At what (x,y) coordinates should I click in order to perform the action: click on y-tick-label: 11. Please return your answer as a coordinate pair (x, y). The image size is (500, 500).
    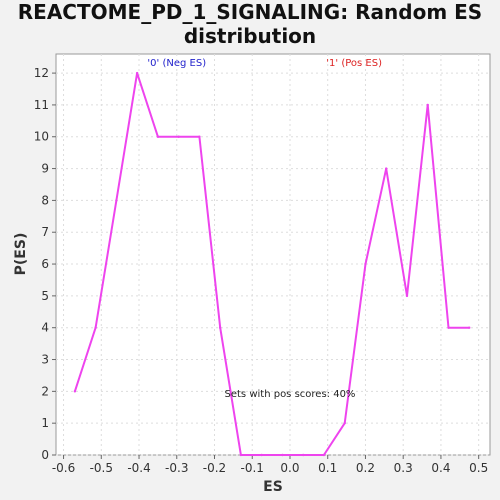
    Looking at the image, I should click on (41, 105).